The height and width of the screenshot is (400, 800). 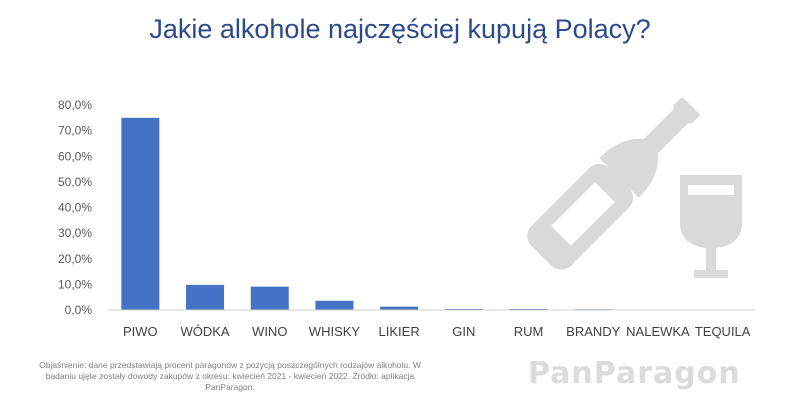 What do you see at coordinates (334, 305) in the screenshot?
I see `bar-whisky` at bounding box center [334, 305].